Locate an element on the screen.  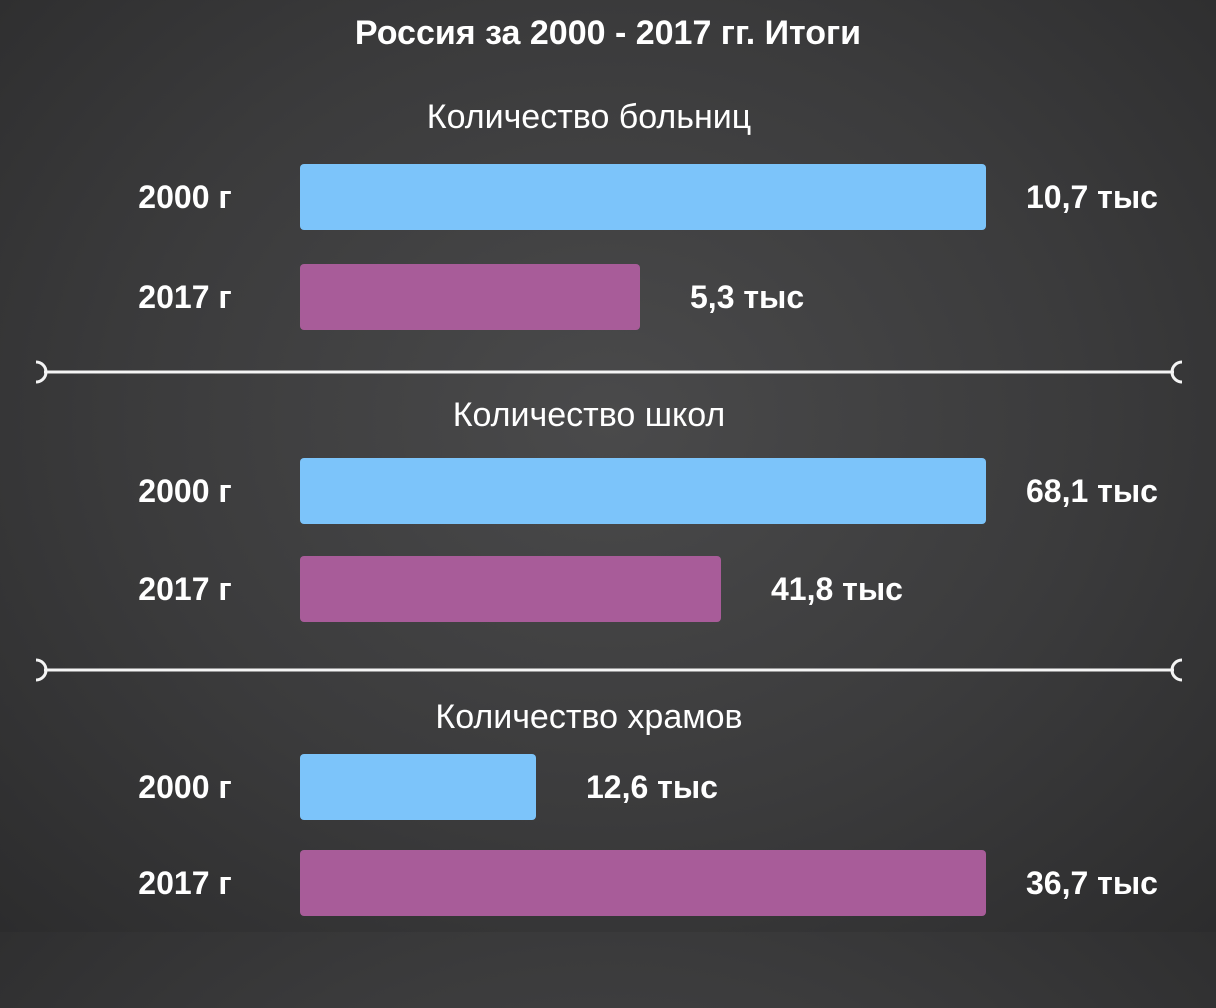
value-label: 10,7 тыс is located at coordinates (1092, 197).